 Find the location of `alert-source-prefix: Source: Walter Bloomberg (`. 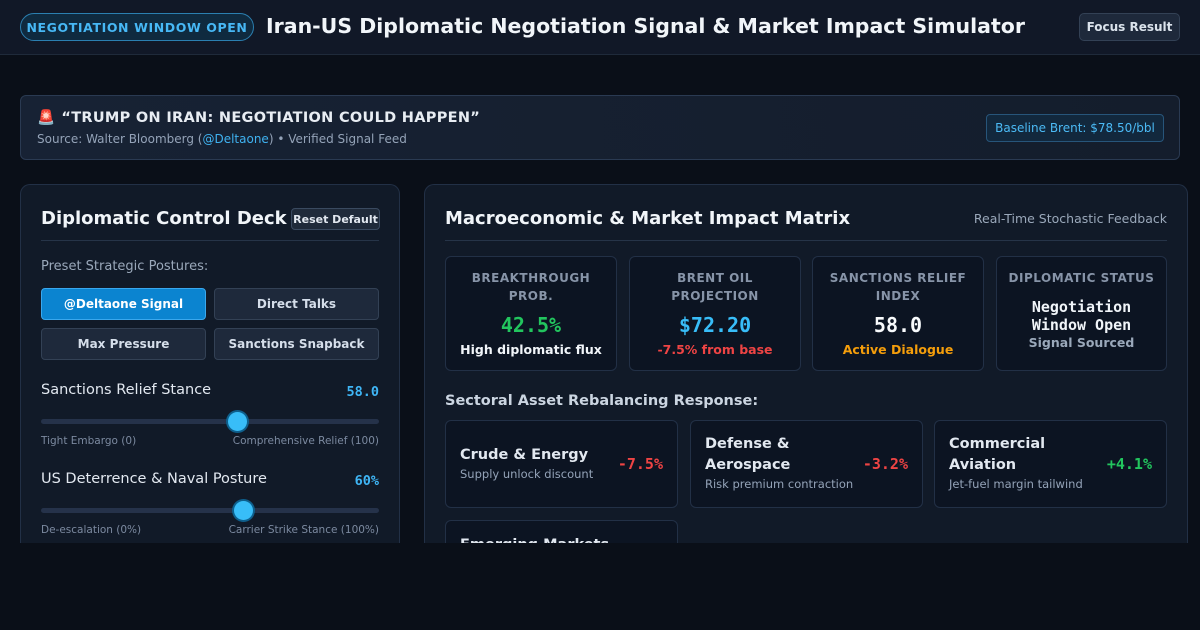

alert-source-prefix: Source: Walter Bloomberg ( is located at coordinates (120, 139).